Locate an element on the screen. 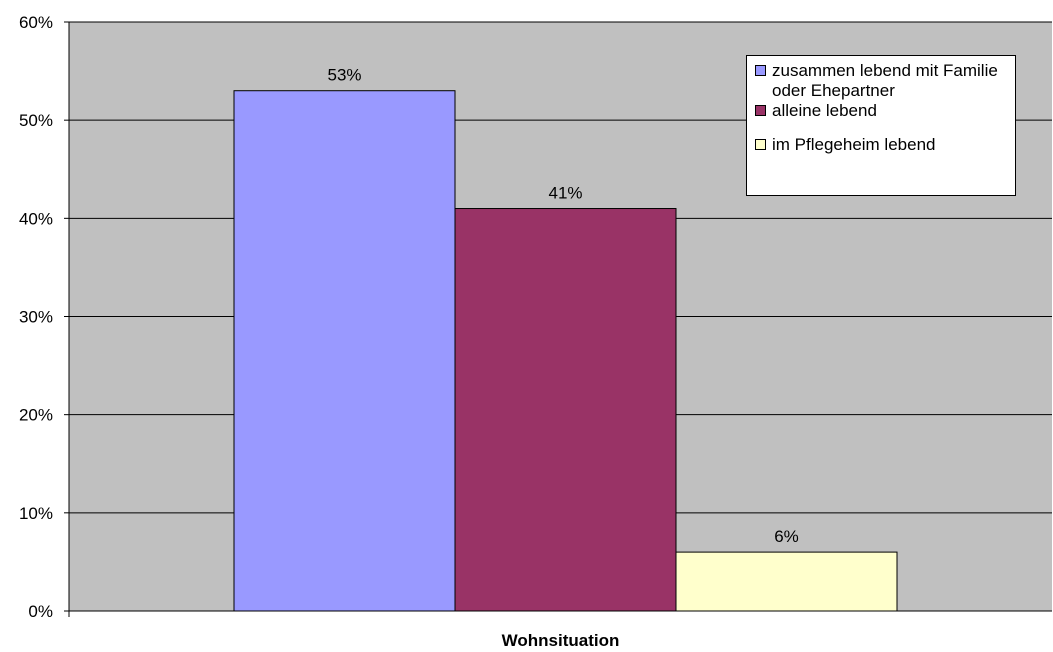 The image size is (1053, 652). data-label: 6% is located at coordinates (786, 536).